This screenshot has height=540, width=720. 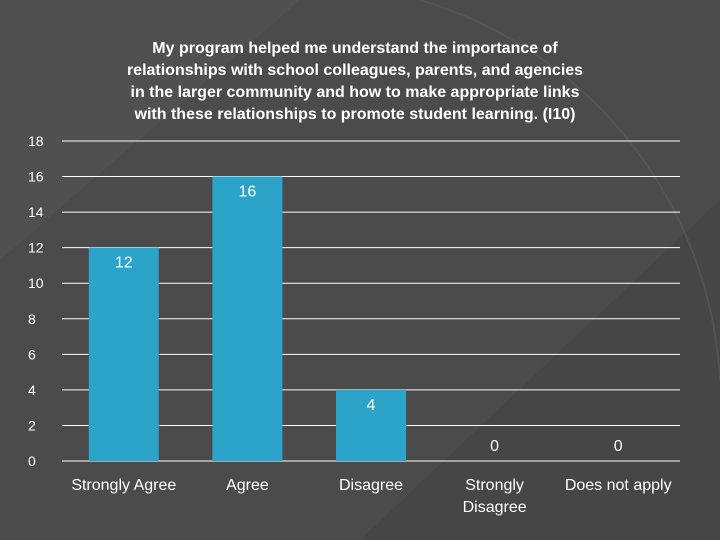 What do you see at coordinates (32, 354) in the screenshot?
I see `y-tick-label: 6` at bounding box center [32, 354].